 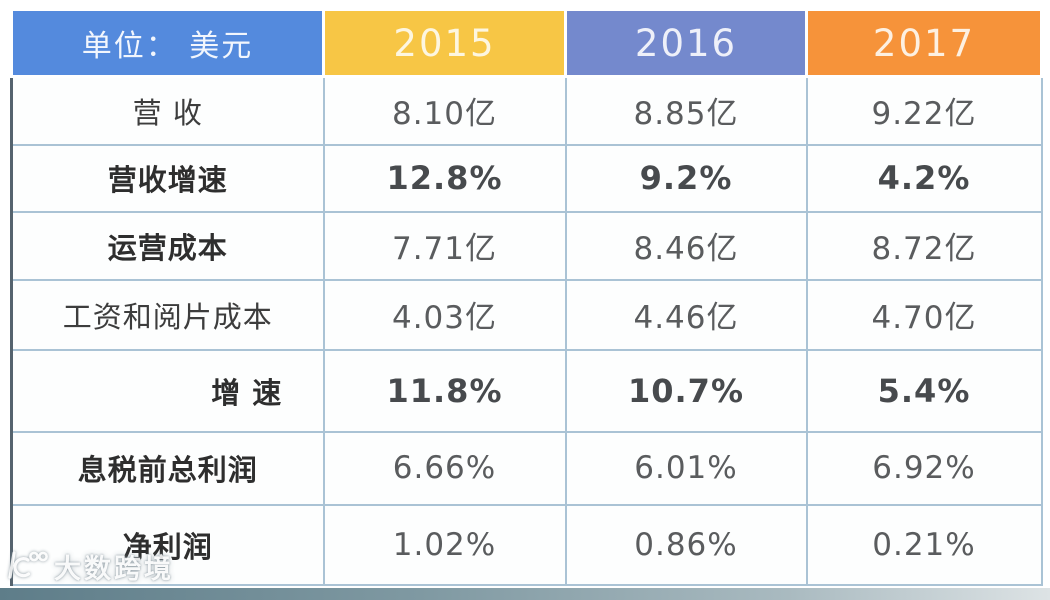 I want to click on row-label: 息税前总利润, so click(x=167, y=468).